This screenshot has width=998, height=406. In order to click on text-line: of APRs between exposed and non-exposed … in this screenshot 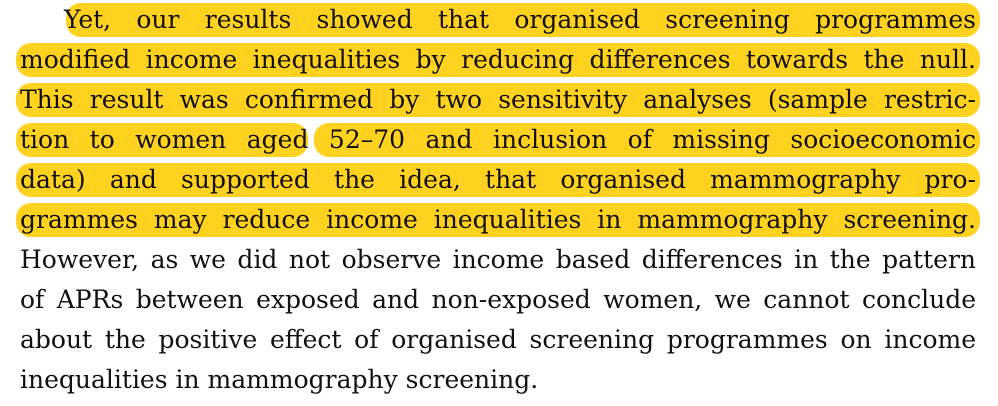, I will do `click(498, 300)`.